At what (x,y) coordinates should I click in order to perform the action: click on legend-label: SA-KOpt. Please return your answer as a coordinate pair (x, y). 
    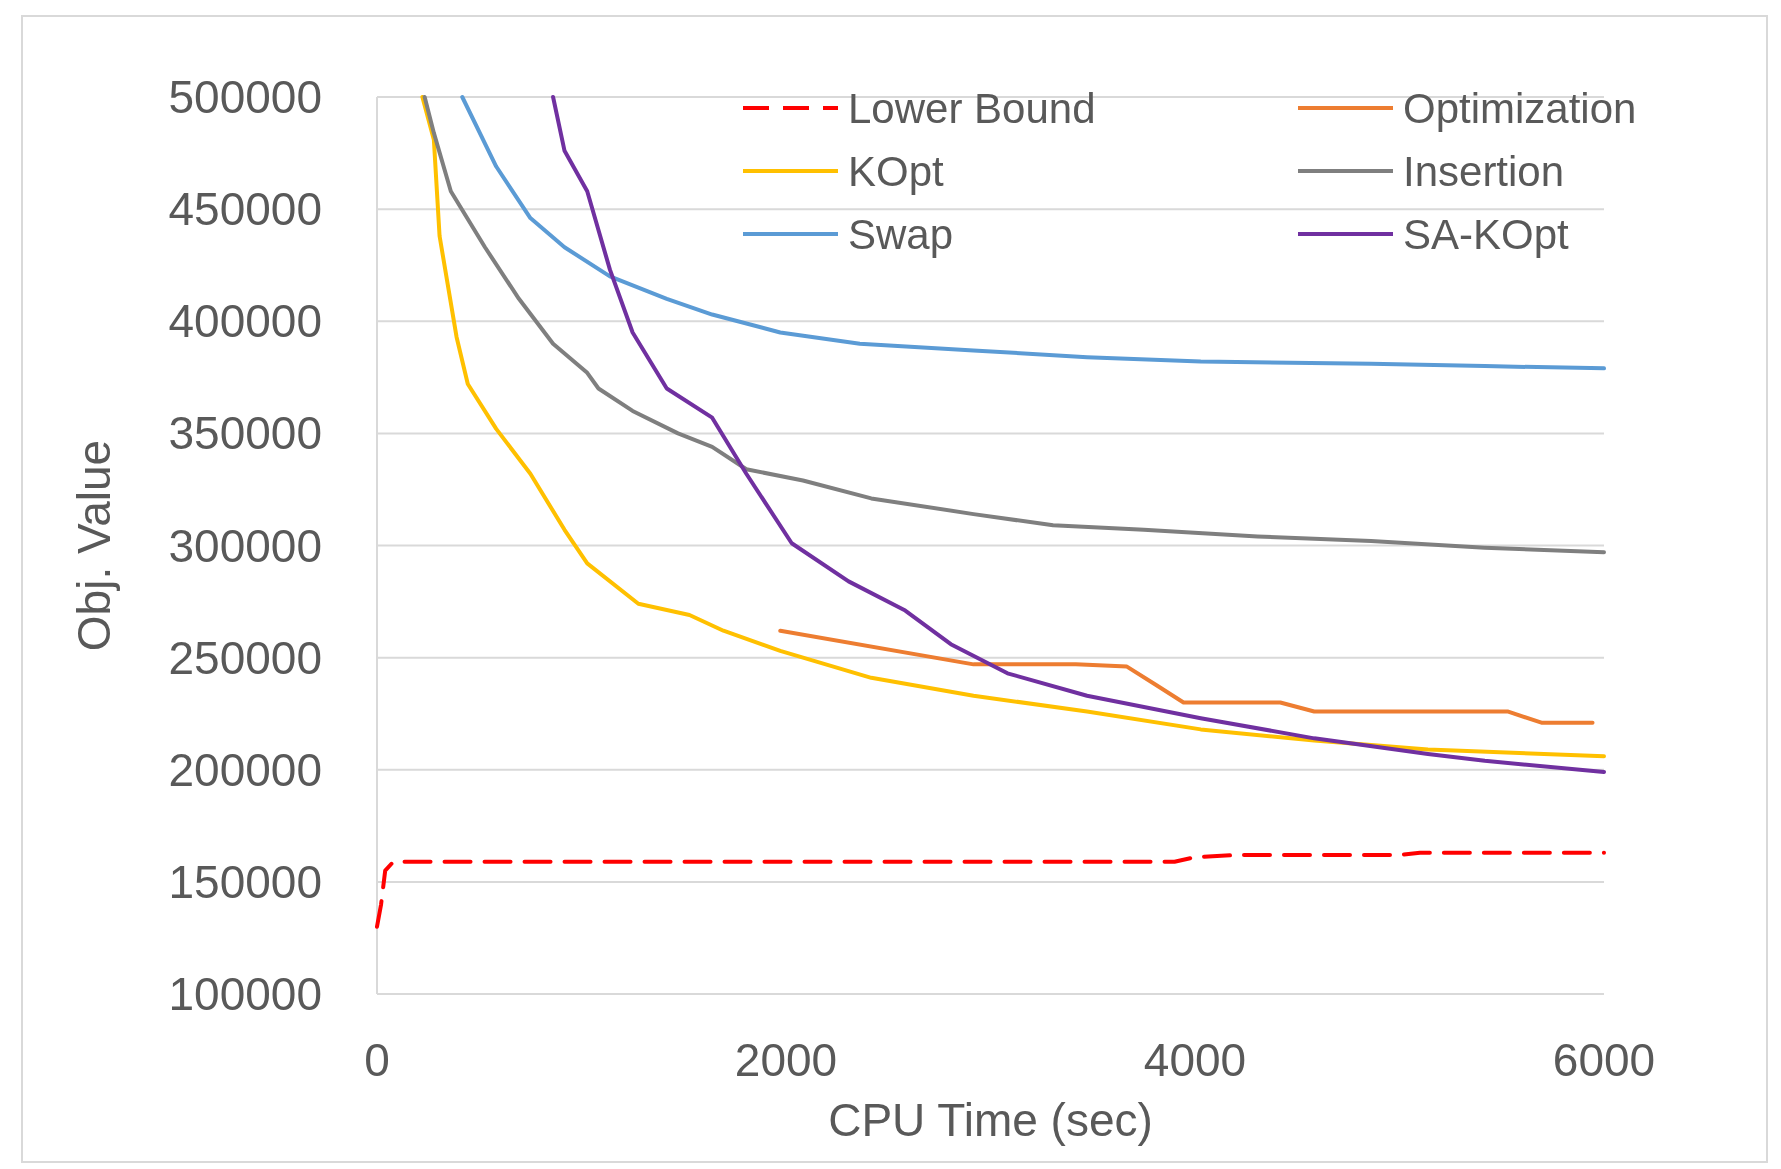
    Looking at the image, I should click on (1486, 234).